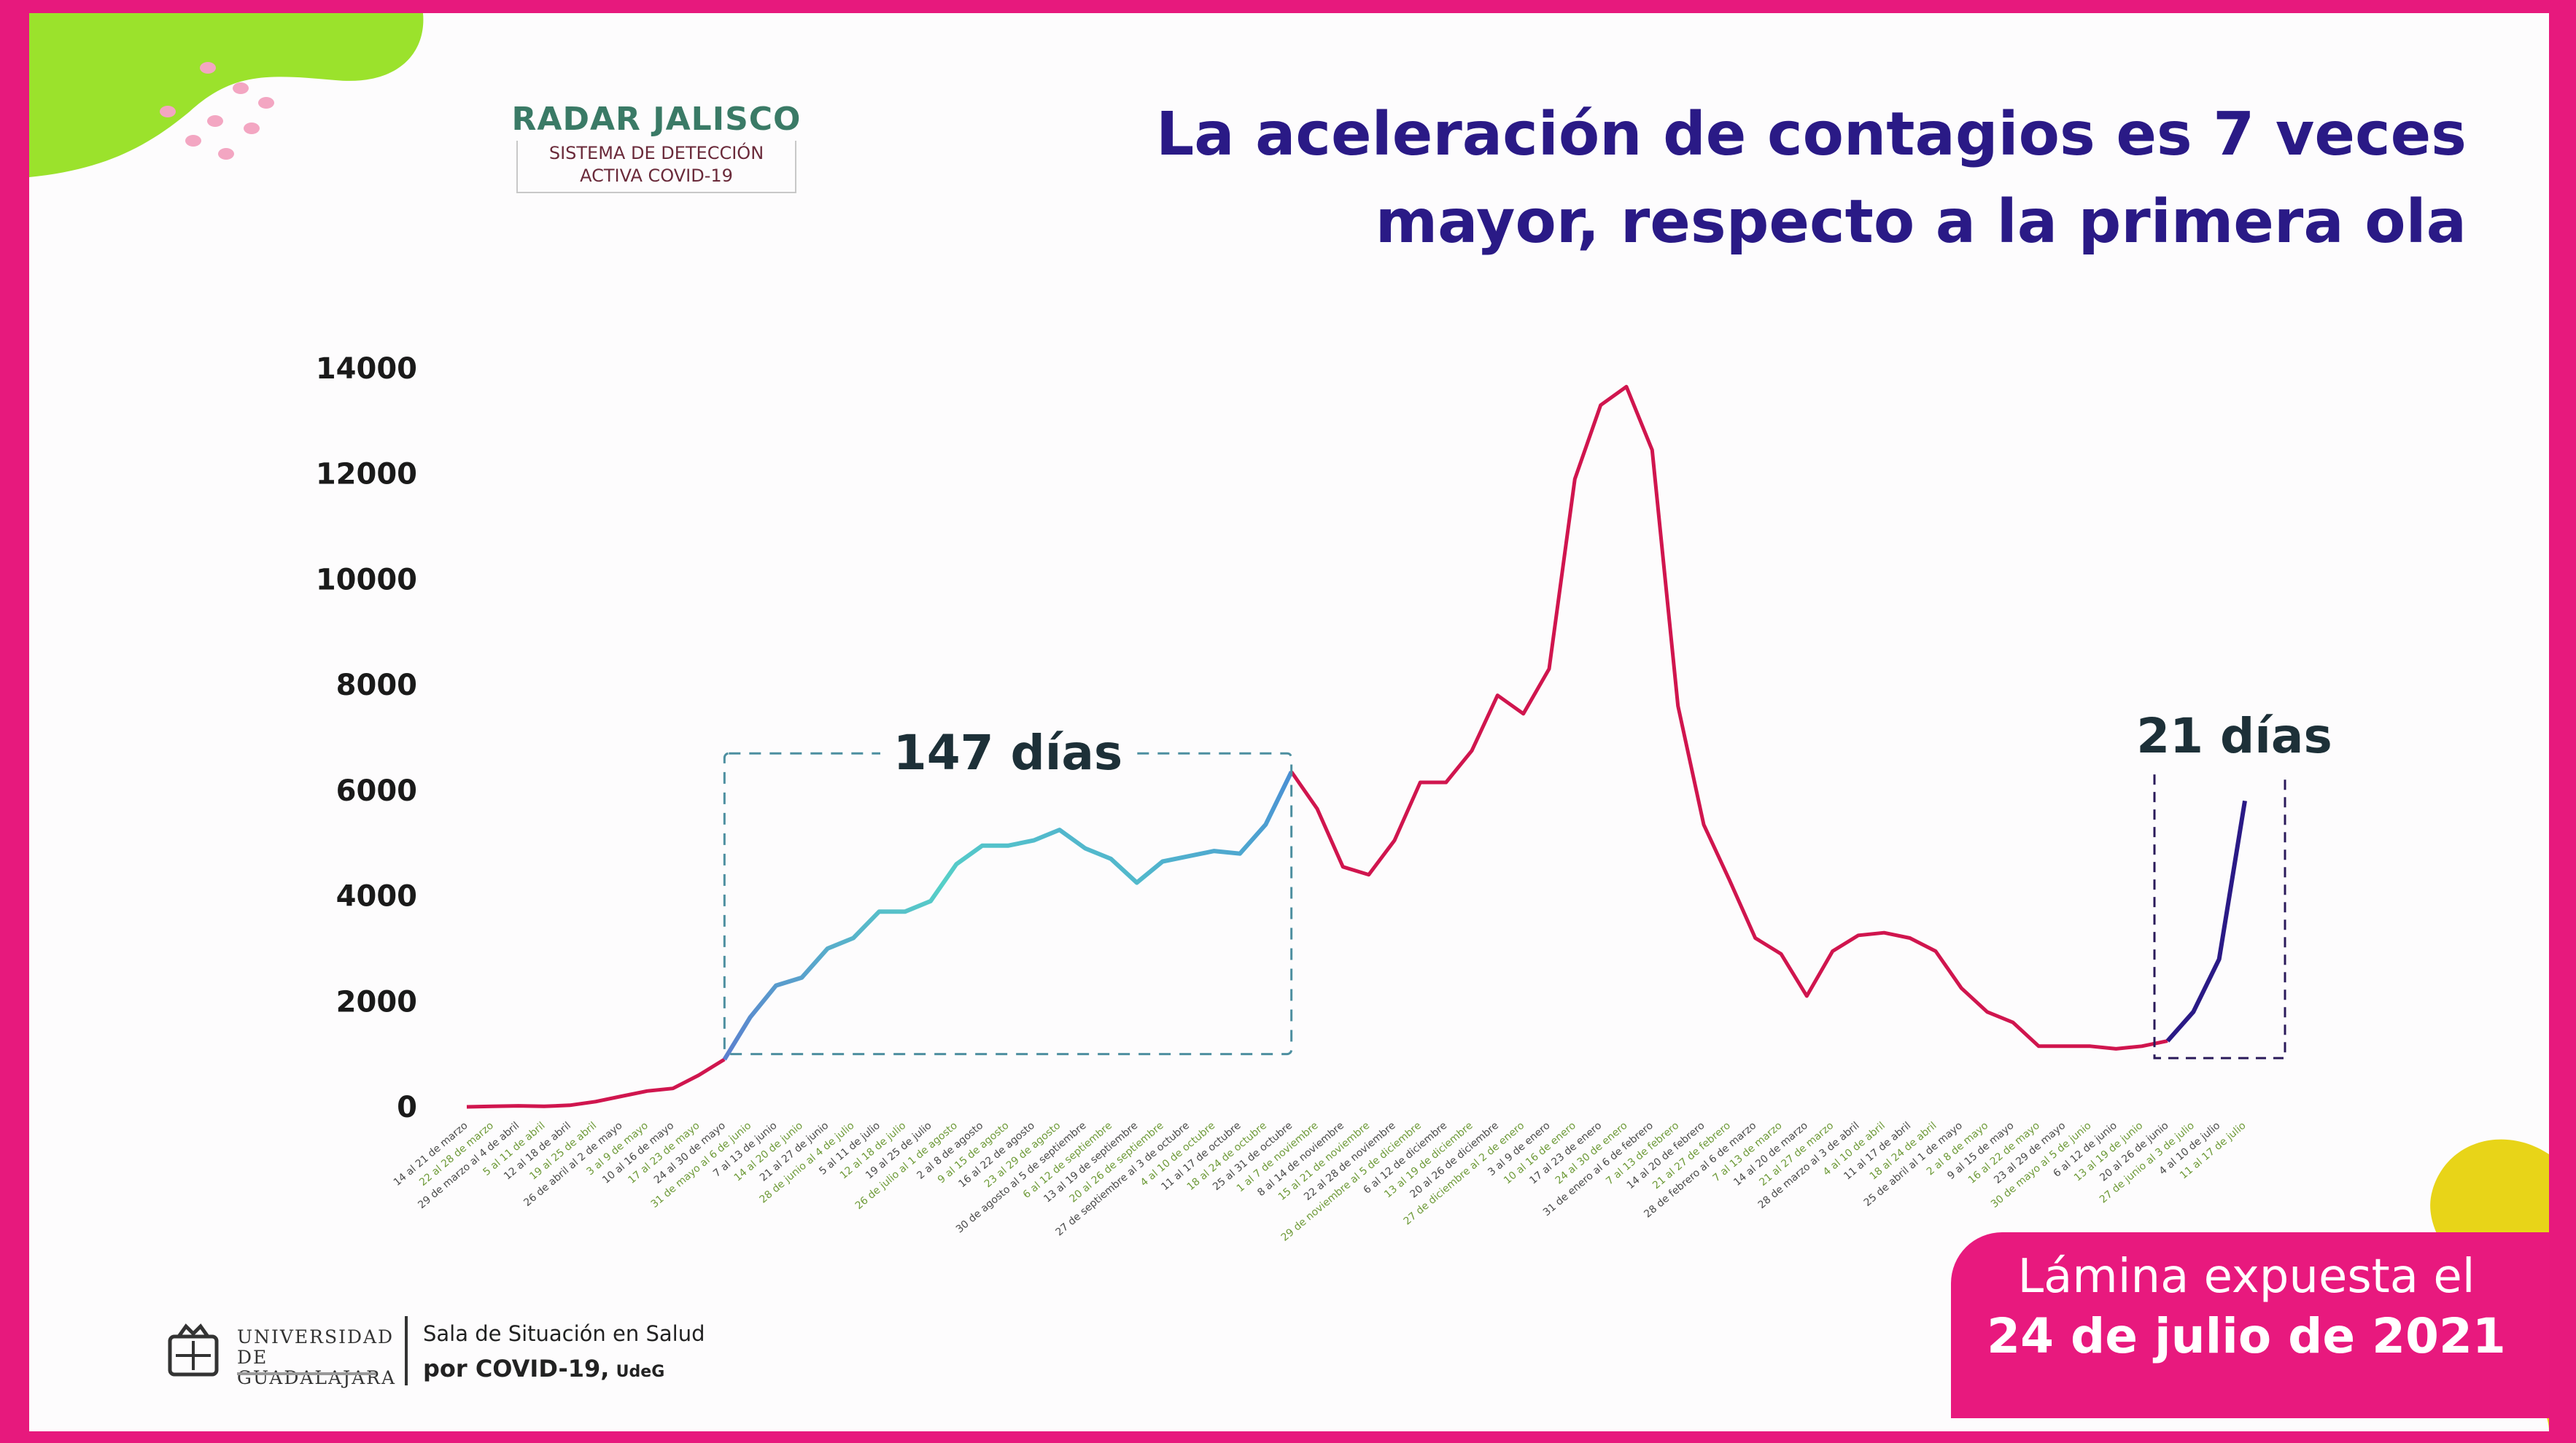 This screenshot has height=1443, width=2576. I want to click on series-line-pre-wave, so click(596, 1083).